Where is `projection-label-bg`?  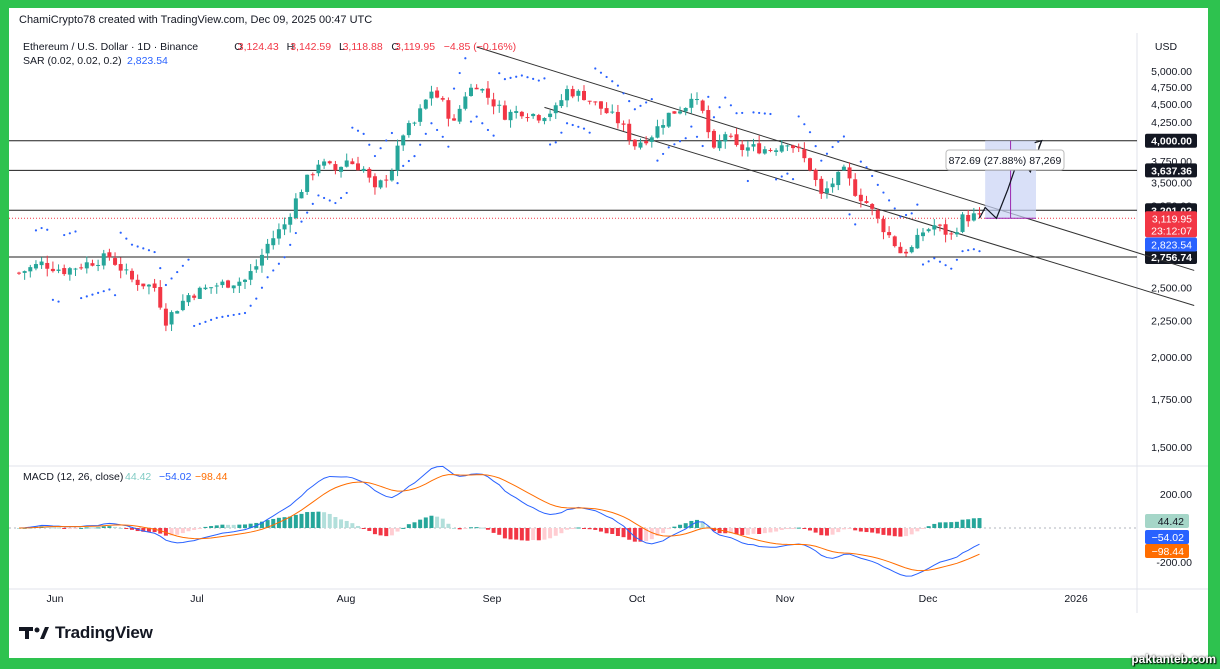
projection-label-bg is located at coordinates (1005, 160).